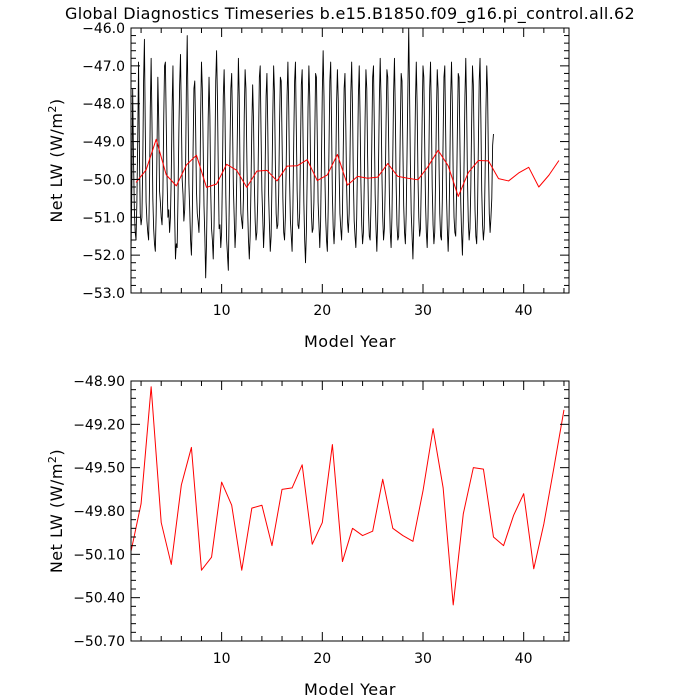  I want to click on y-tick-label: −50.10, so click(99, 555).